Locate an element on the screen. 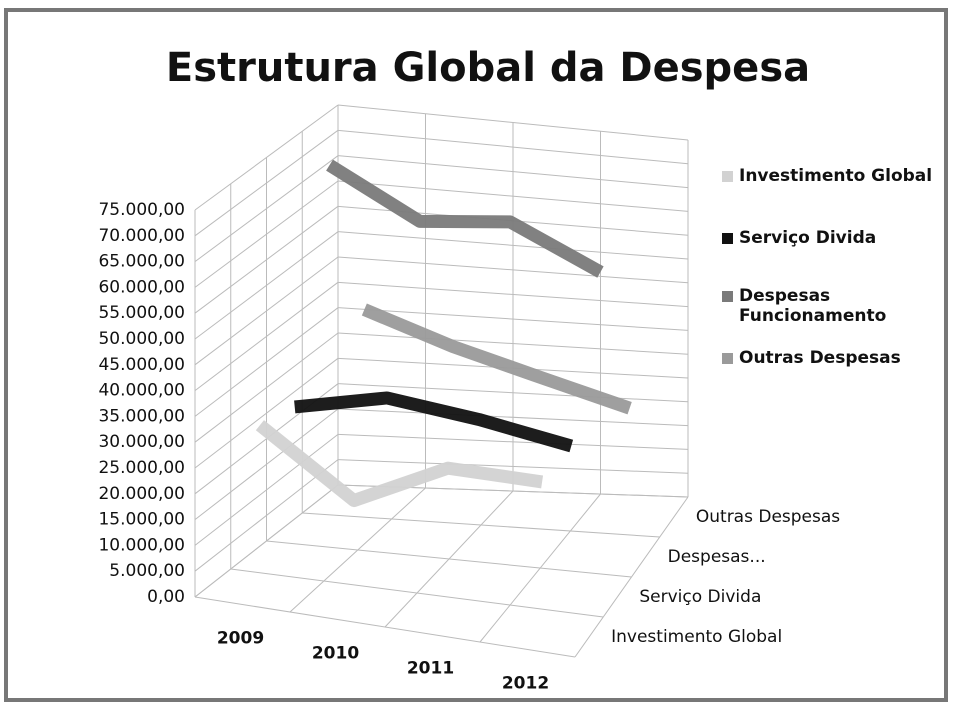 The height and width of the screenshot is (707, 953). depth-tick-label: Outras Despesas is located at coordinates (768, 517).